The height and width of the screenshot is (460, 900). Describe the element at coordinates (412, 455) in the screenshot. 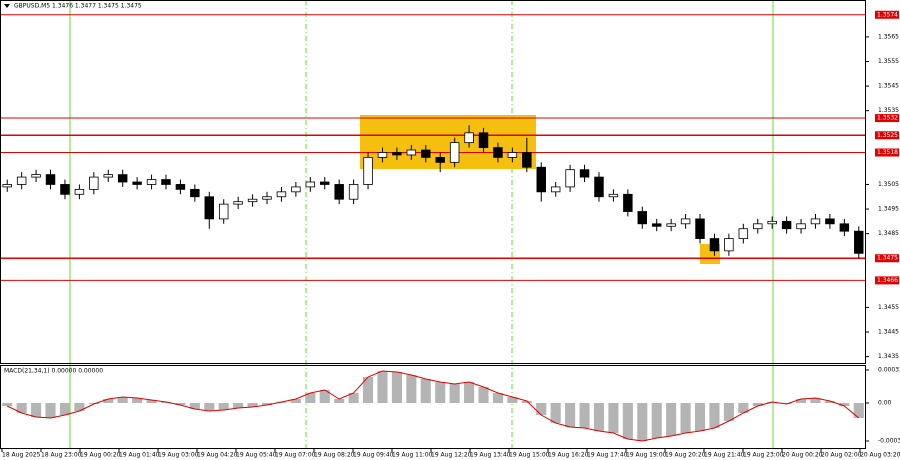

I see `x-tick-label: 19 Aug 11:00` at that location.